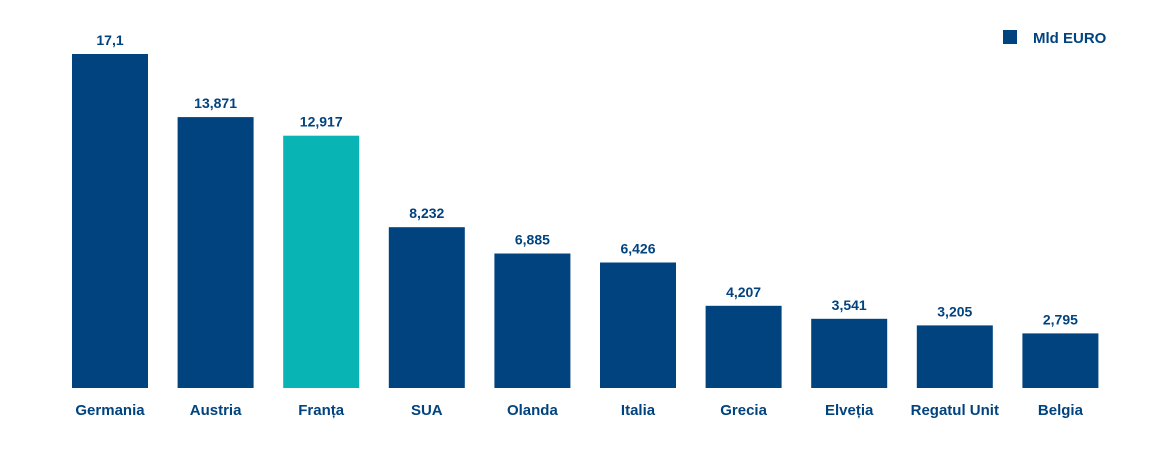 The width and height of the screenshot is (1170, 453). Describe the element at coordinates (638, 325) in the screenshot. I see `bar-italia` at that location.